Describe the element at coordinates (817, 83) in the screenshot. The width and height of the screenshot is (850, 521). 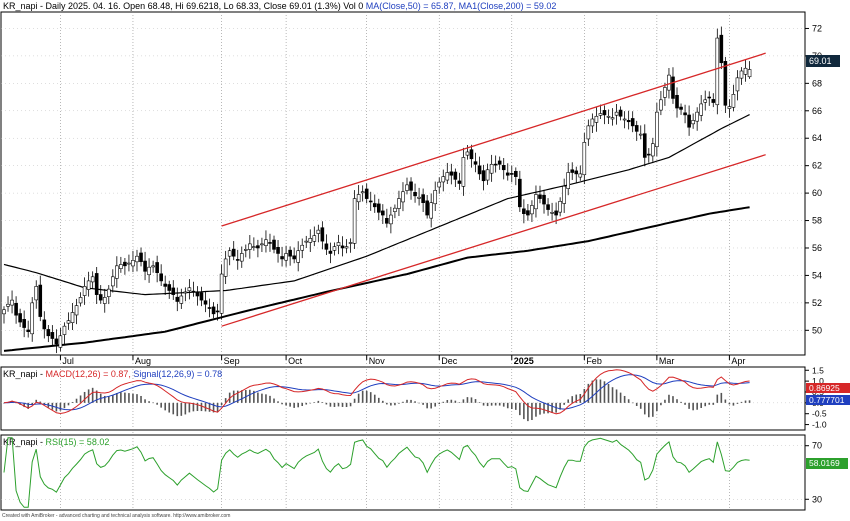
I see `price-tick-label: 68` at that location.